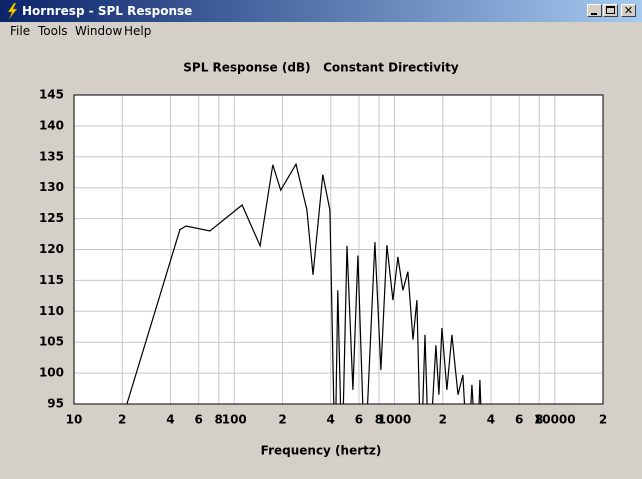 Image resolution: width=642 pixels, height=479 pixels. Describe the element at coordinates (20, 31) in the screenshot. I see `menu-item: File` at that location.